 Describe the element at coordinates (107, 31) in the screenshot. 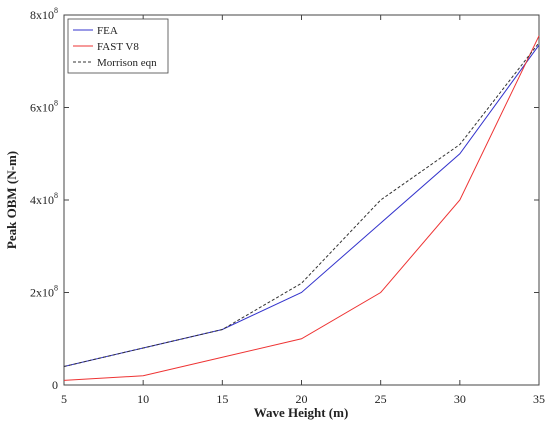

I see `legend-label: FEA` at that location.